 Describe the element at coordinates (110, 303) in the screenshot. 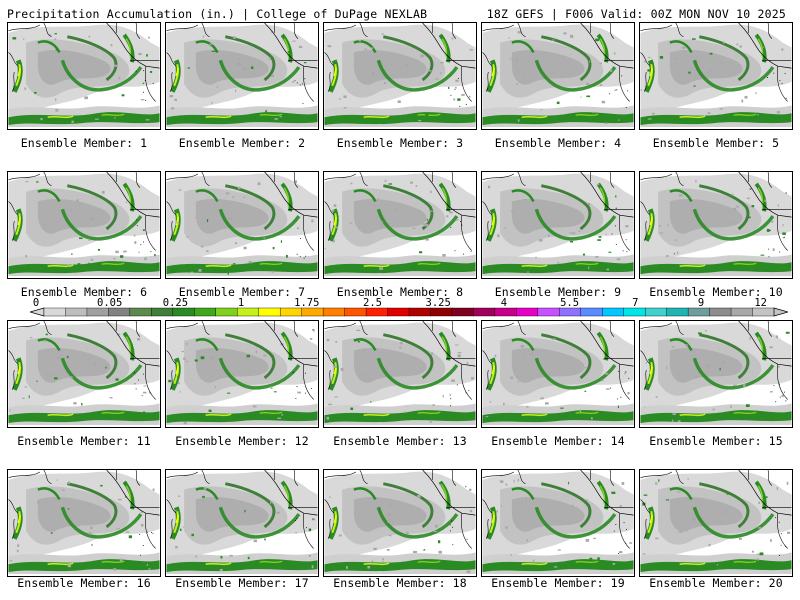

I see `colorbar-tick-label: 0.05` at that location.